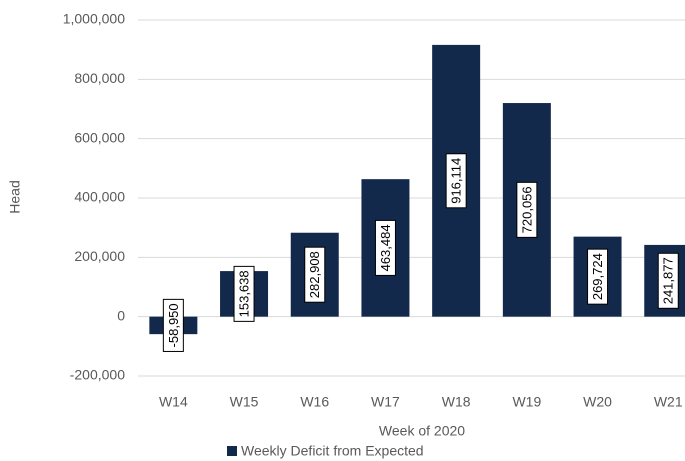 This screenshot has height=461, width=685. I want to click on value-label-group: 269,724, so click(598, 276).